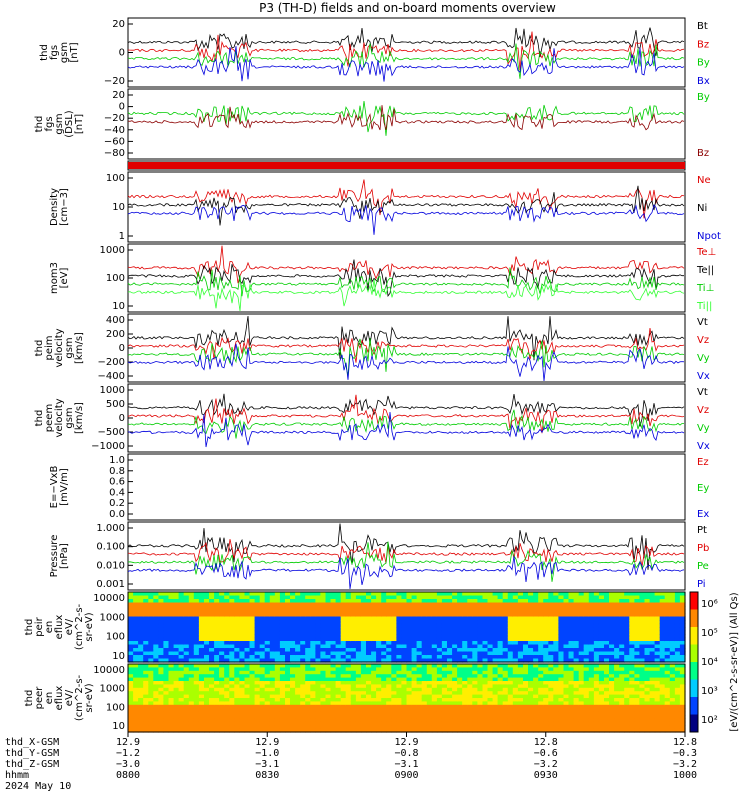 The height and width of the screenshot is (800, 750). Describe the element at coordinates (59, 123) in the screenshot. I see `panel-1-ylabel: gsm` at that location.